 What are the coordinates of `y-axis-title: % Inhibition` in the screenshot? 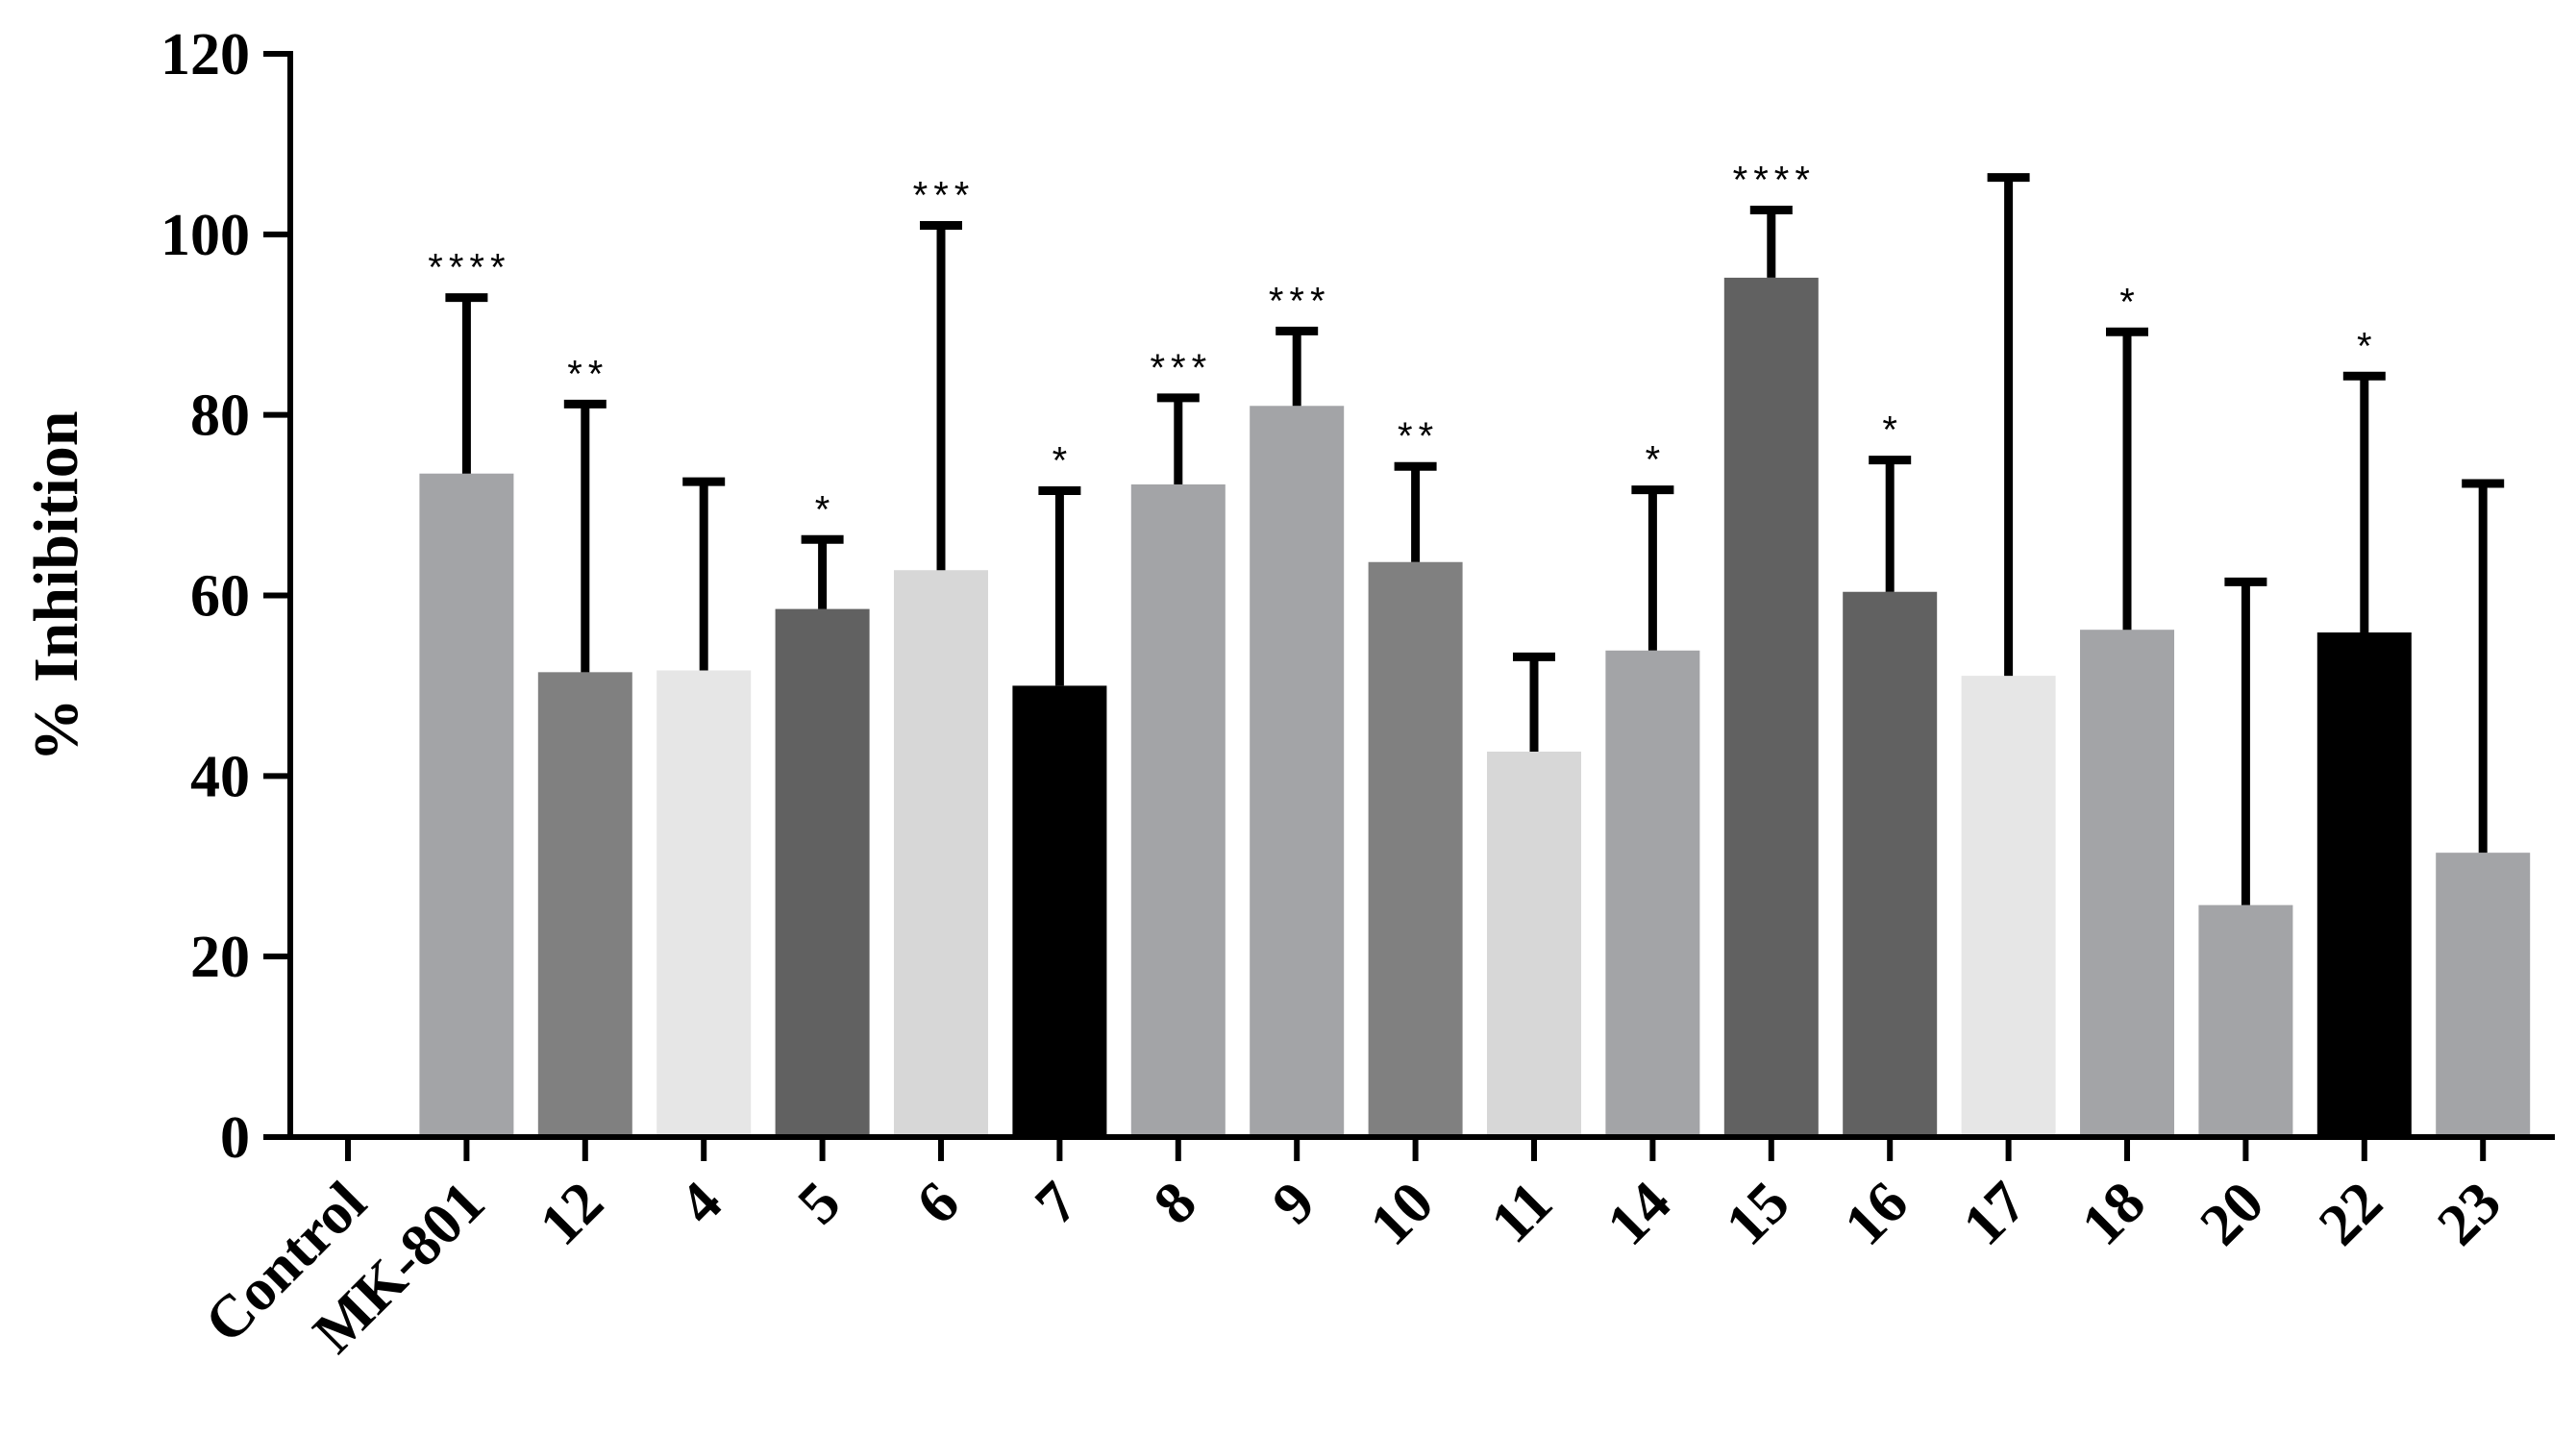 It's located at (56, 586).